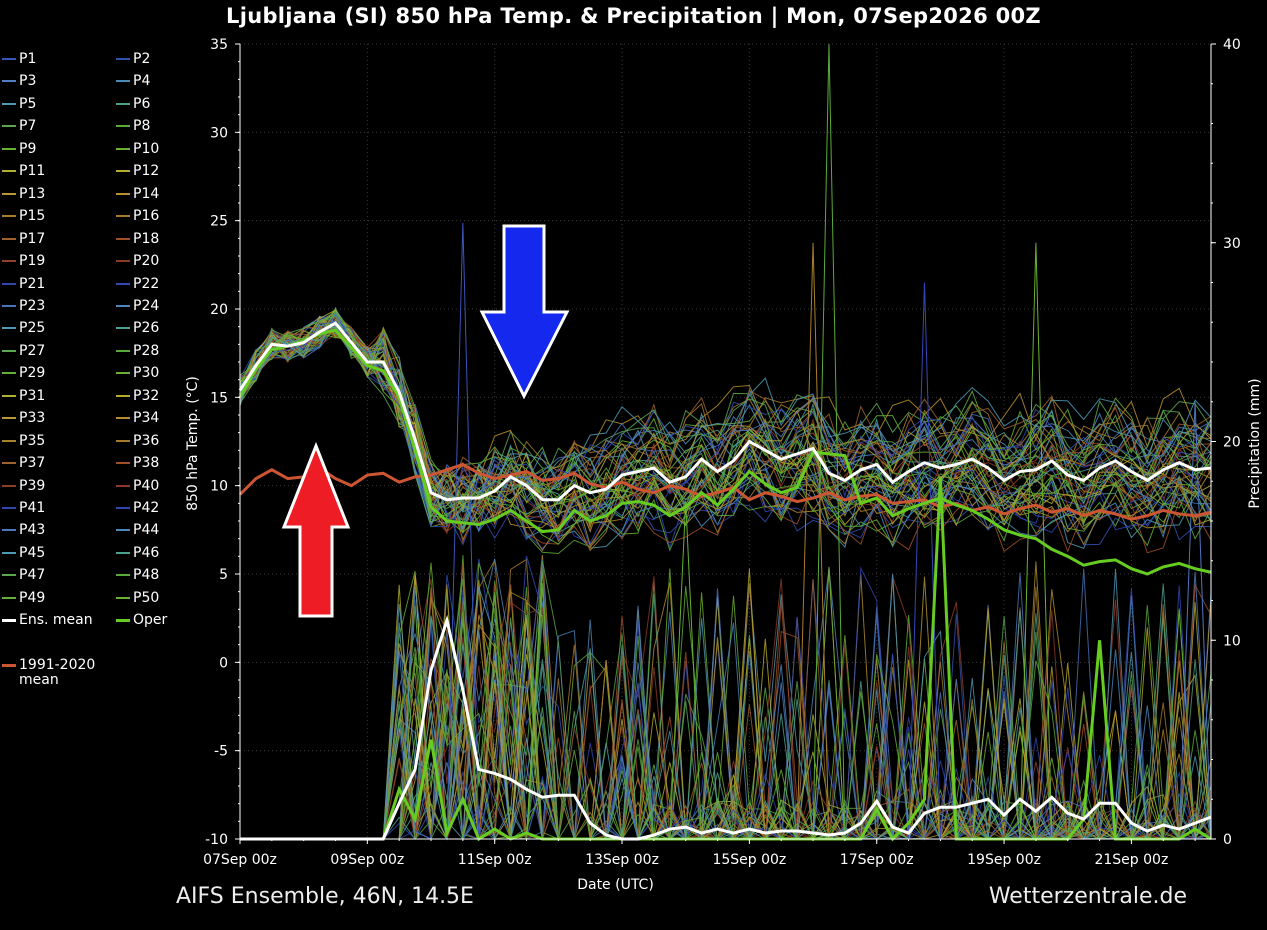 The width and height of the screenshot is (1267, 930). I want to click on legend-item-p8: P8, so click(133, 126).